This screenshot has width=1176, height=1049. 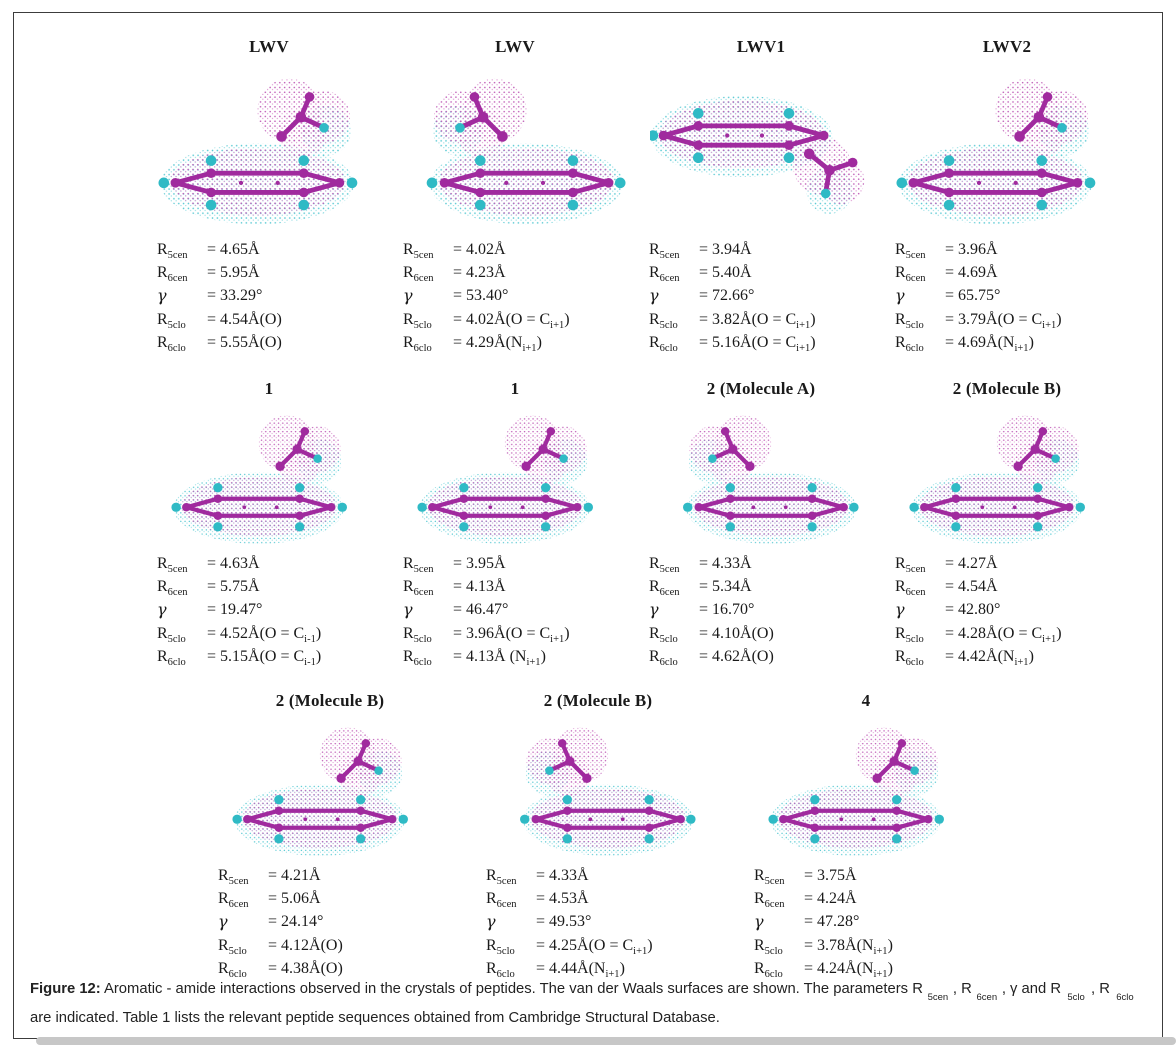 What do you see at coordinates (515, 633) in the screenshot?
I see `parameter-line: R5clo = 3.96Å(O = Ci+1)` at bounding box center [515, 633].